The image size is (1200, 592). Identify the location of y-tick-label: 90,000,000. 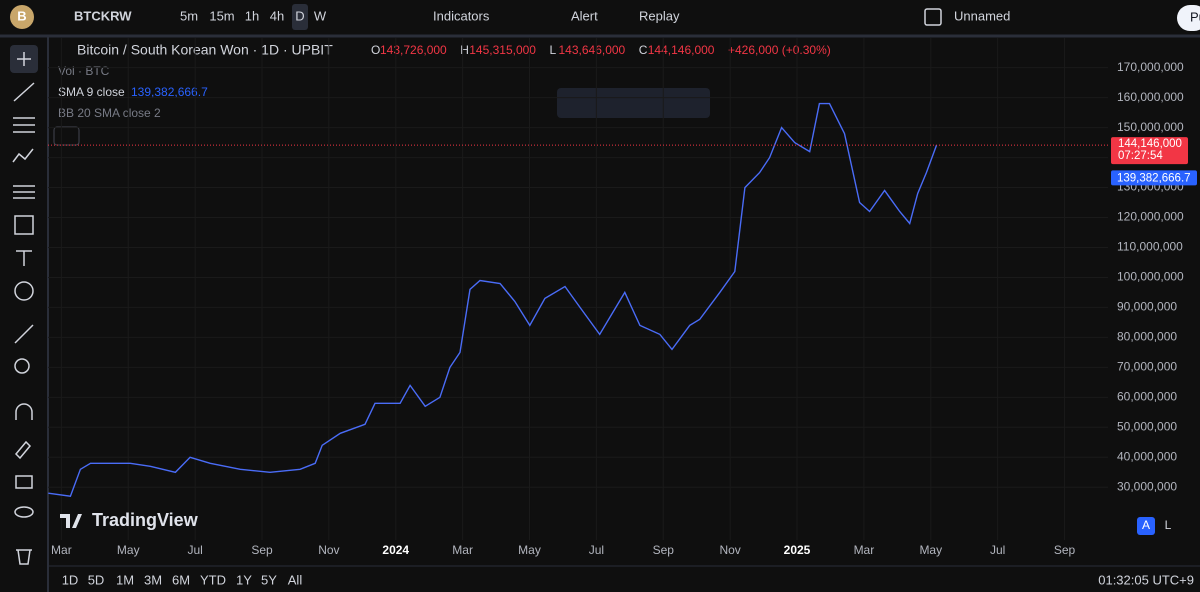
(1147, 307).